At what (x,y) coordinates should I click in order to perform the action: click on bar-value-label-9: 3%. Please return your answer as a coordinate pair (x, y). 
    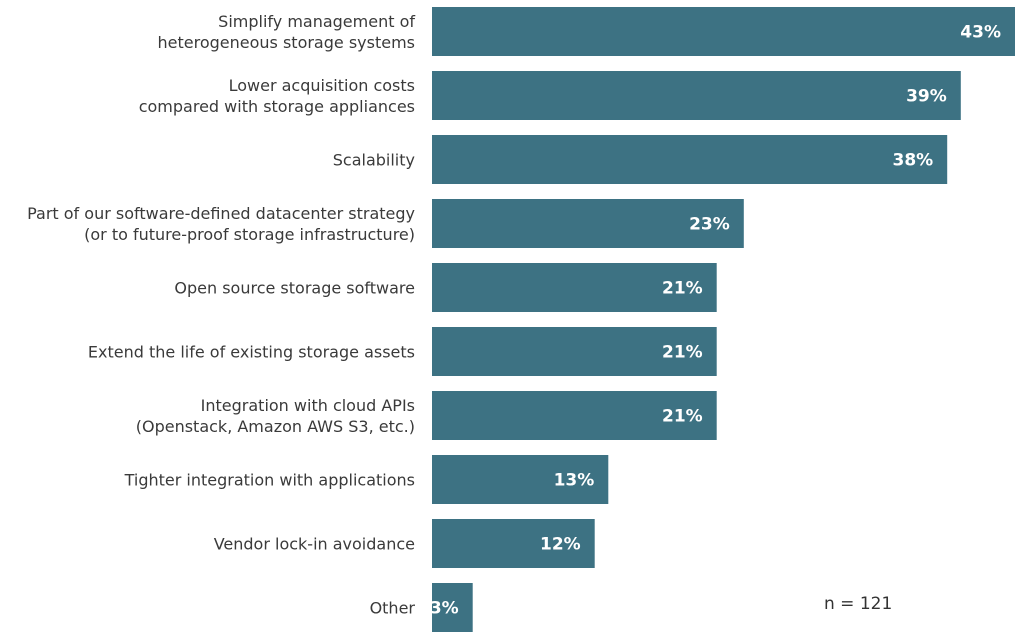
    Looking at the image, I should click on (444, 609).